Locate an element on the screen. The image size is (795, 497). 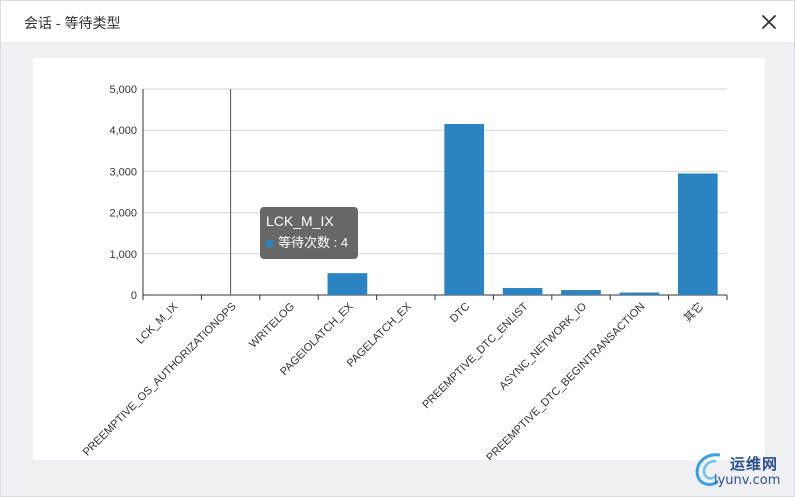
y-tick-label: 0 is located at coordinates (134, 296).